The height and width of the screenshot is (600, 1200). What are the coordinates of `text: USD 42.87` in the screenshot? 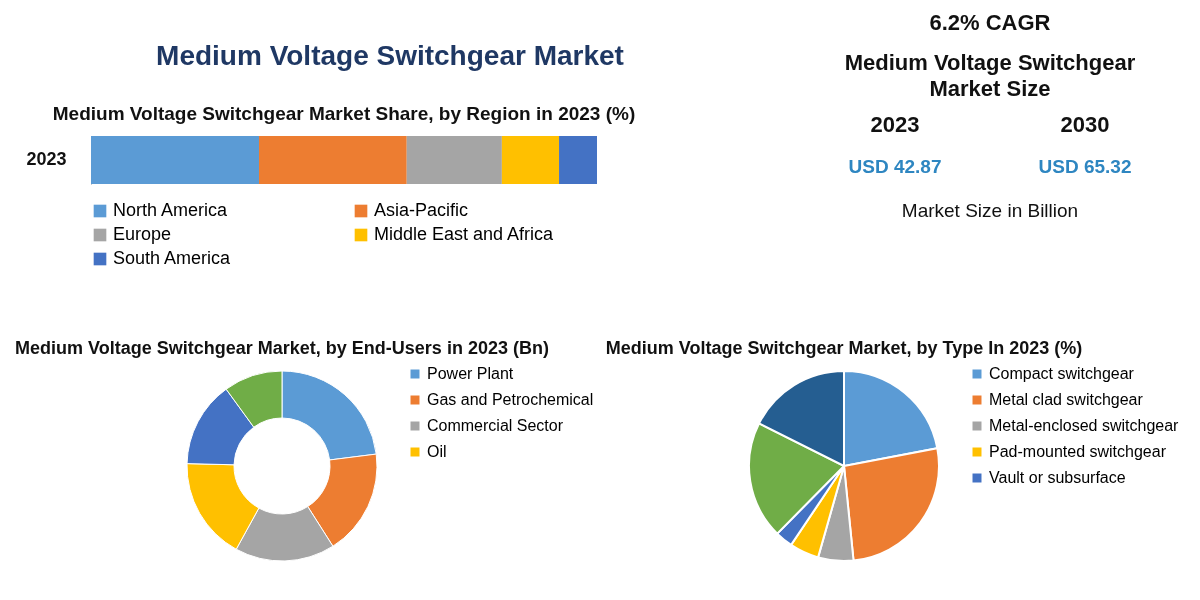 It's located at (895, 167).